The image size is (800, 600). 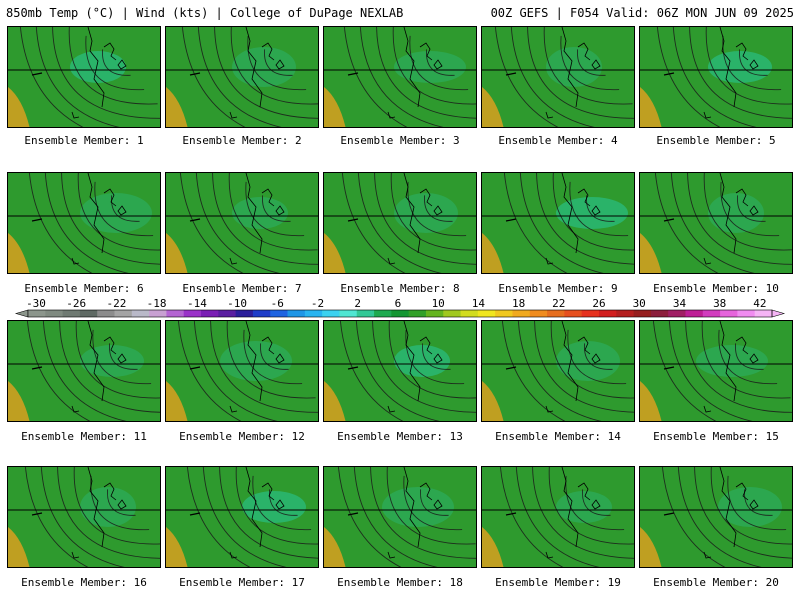 I want to click on colorbar-tick-label: 10, so click(x=438, y=303).